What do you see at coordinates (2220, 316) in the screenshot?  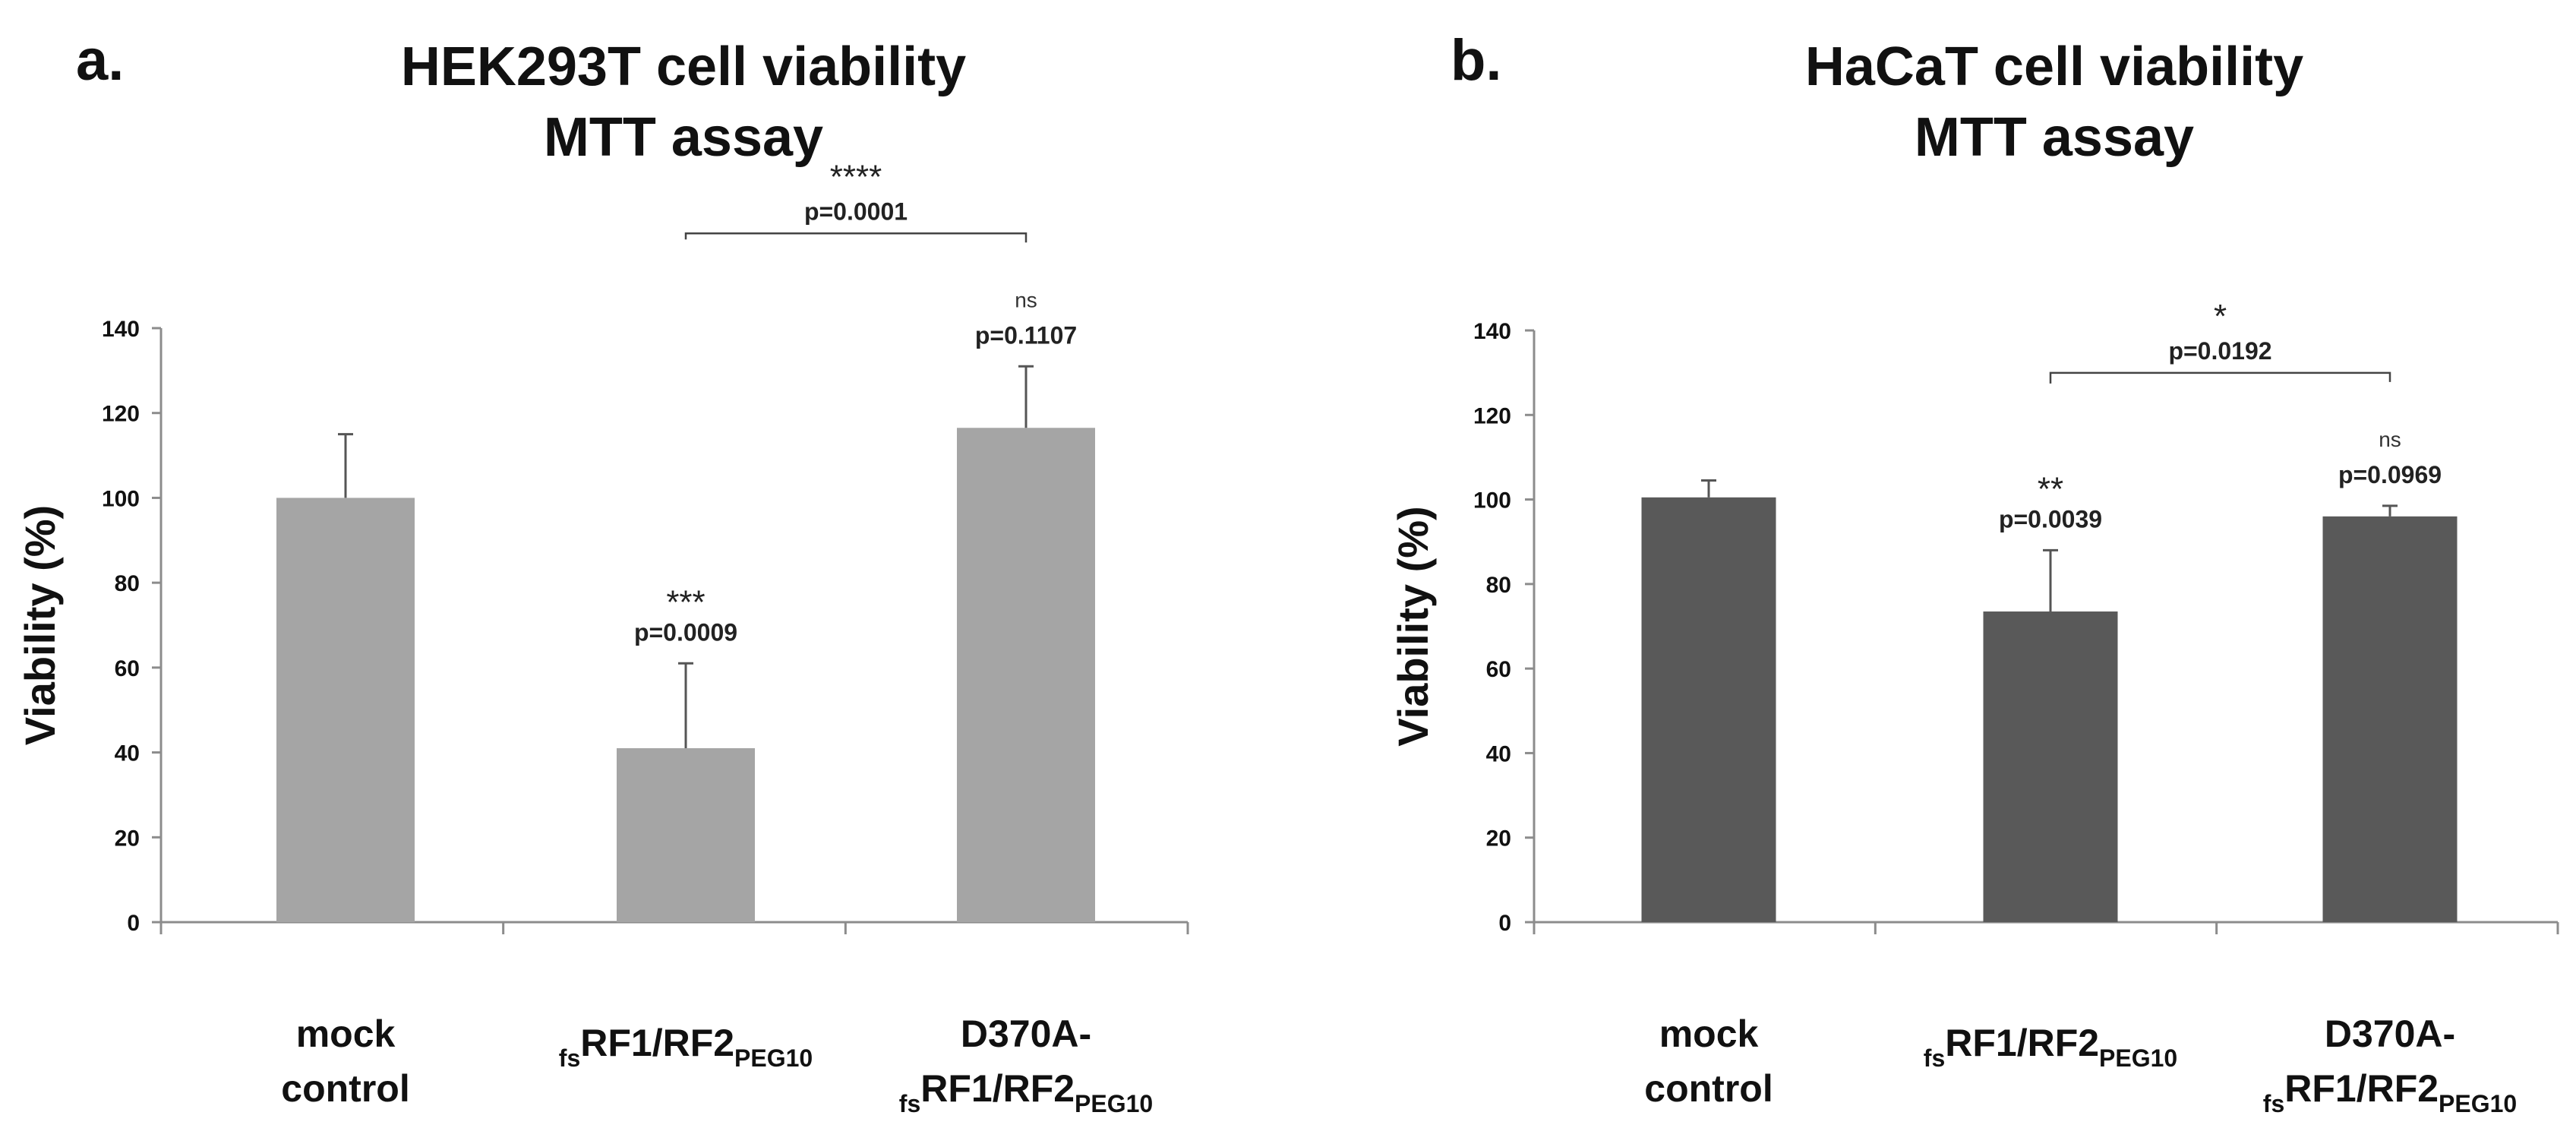 I see `comparison-stars: *` at bounding box center [2220, 316].